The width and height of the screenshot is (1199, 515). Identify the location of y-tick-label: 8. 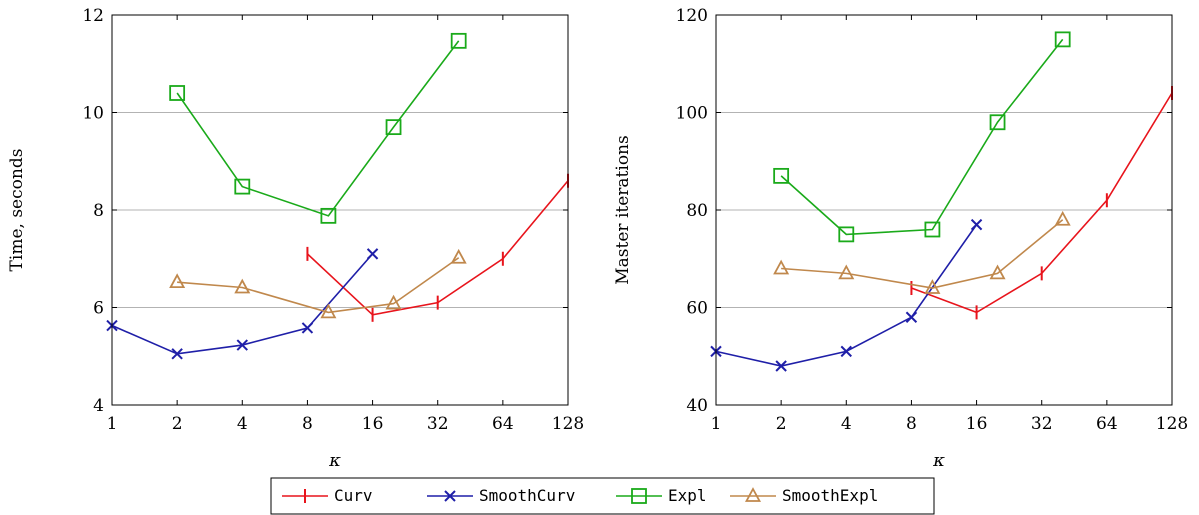
(98, 211).